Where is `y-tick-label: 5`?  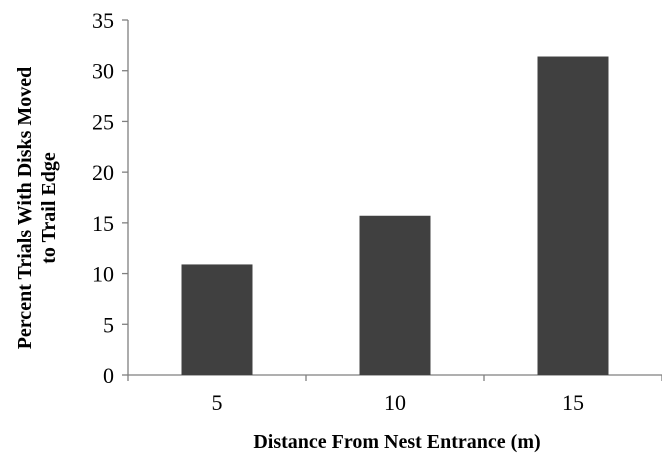
y-tick-label: 5 is located at coordinates (108, 324).